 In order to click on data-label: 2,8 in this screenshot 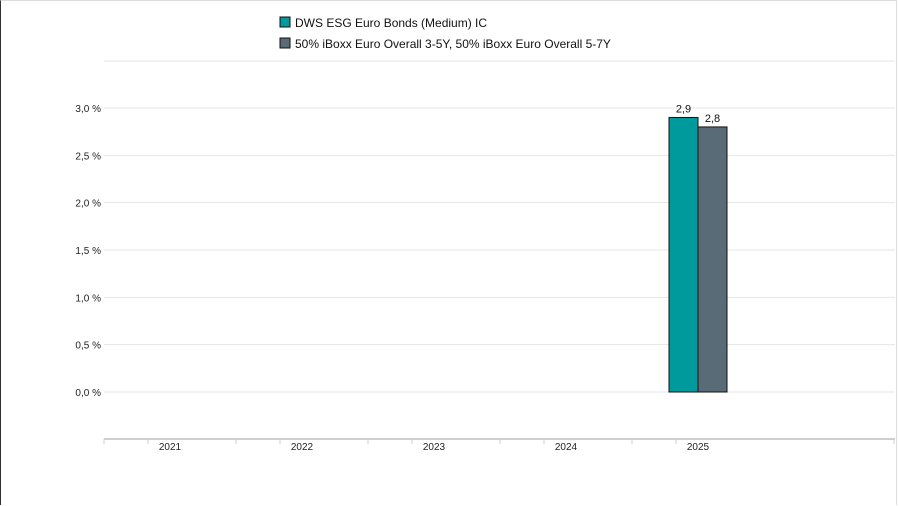, I will do `click(712, 119)`.